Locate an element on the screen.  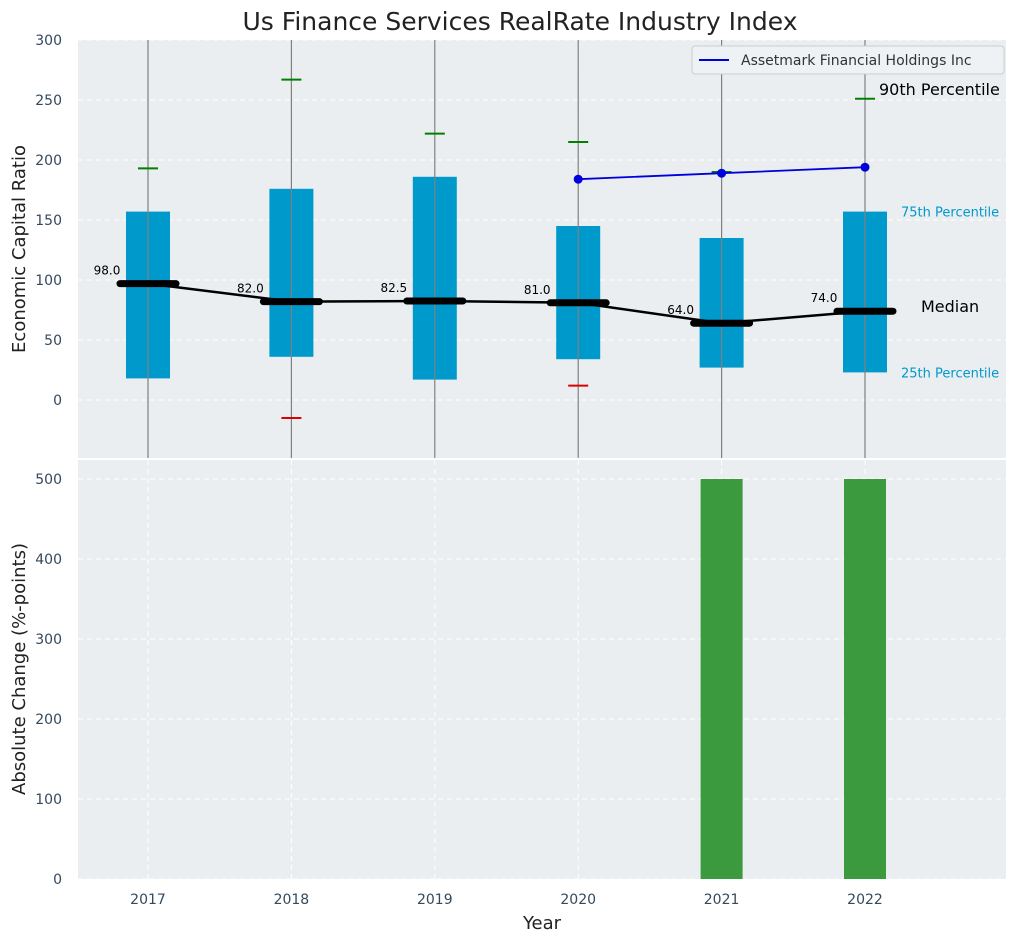
x-tick-label: 2020 is located at coordinates (578, 900).